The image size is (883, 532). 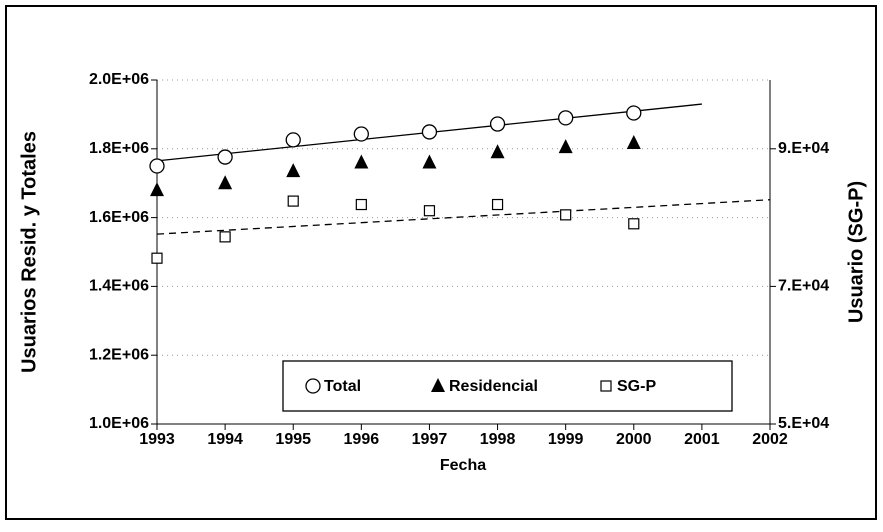 I want to click on x-tick-label: 2000, so click(x=634, y=439).